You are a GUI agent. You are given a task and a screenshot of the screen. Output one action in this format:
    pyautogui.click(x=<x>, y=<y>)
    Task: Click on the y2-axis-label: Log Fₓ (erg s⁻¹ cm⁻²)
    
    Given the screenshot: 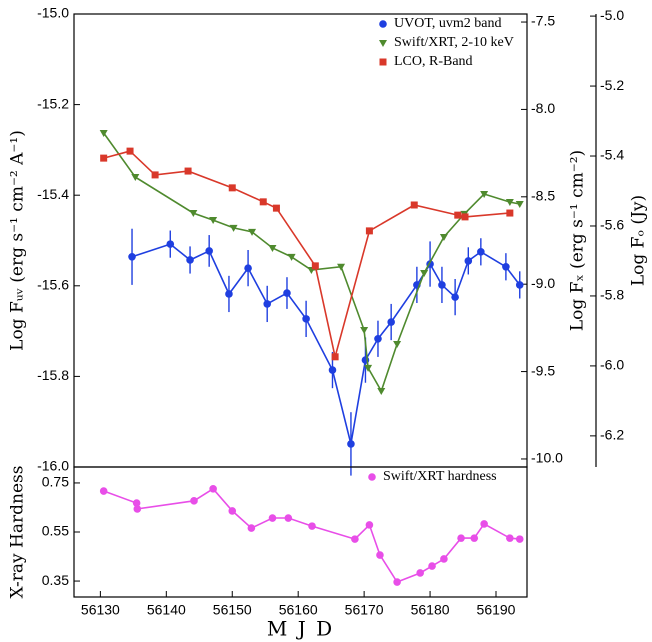 What is the action you would take?
    pyautogui.click(x=578, y=240)
    